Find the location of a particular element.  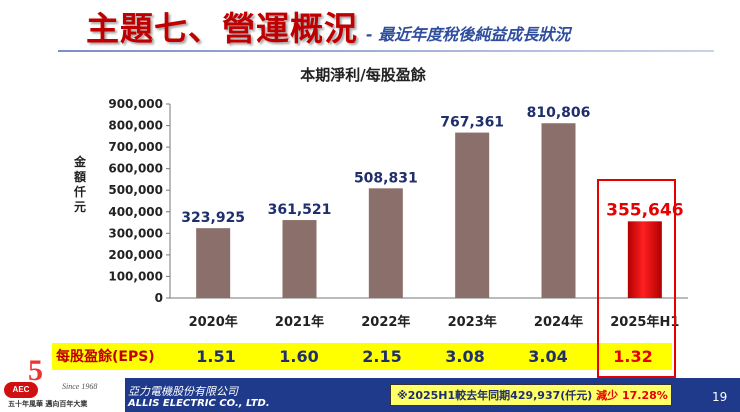

company-logo: 5 AEC Since 1968 五十年風華 邁向百年大業 is located at coordinates (62, 383).